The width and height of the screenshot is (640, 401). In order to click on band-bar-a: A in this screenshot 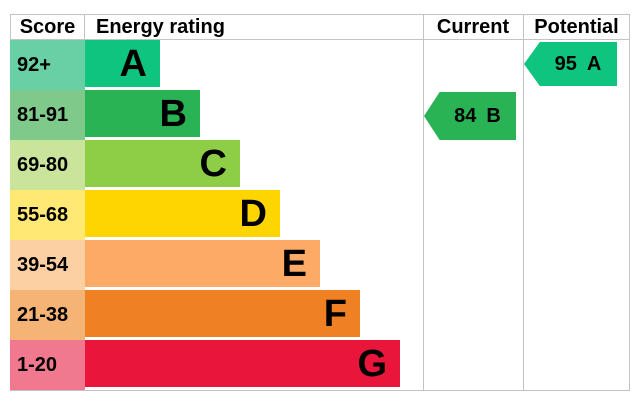, I will do `click(122, 63)`.